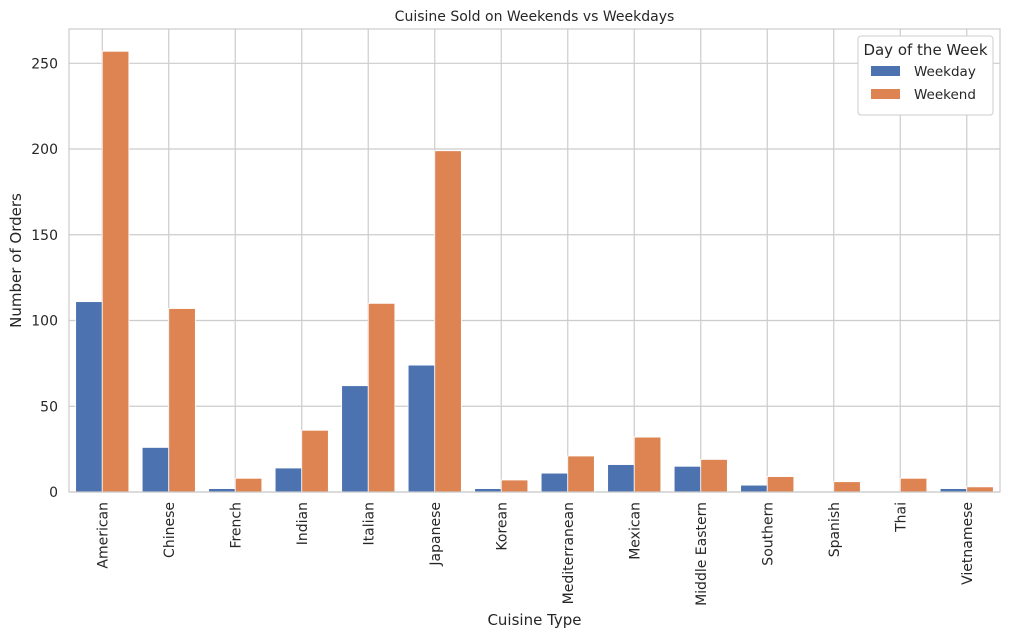 The image size is (1009, 637). What do you see at coordinates (945, 72) in the screenshot?
I see `legend-label-weekday: Weekday` at bounding box center [945, 72].